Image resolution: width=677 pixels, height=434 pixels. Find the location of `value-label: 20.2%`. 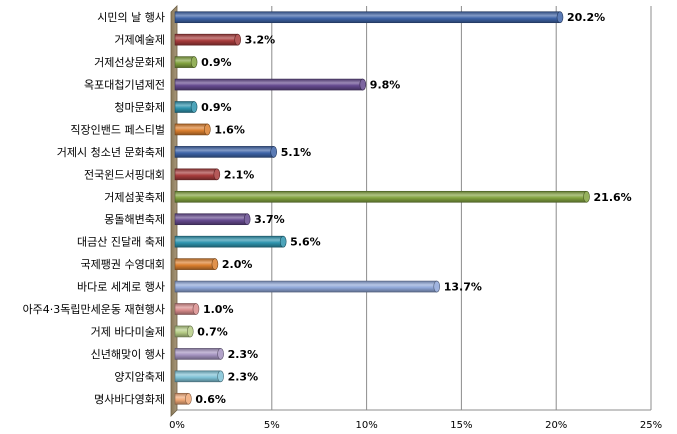

value-label: 20.2% is located at coordinates (586, 17).